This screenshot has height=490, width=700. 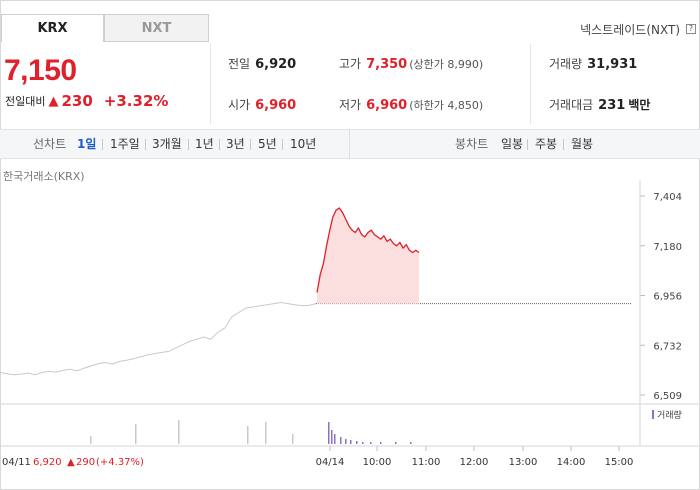 What do you see at coordinates (653, 414) in the screenshot?
I see `volume-legend-swatch` at bounding box center [653, 414].